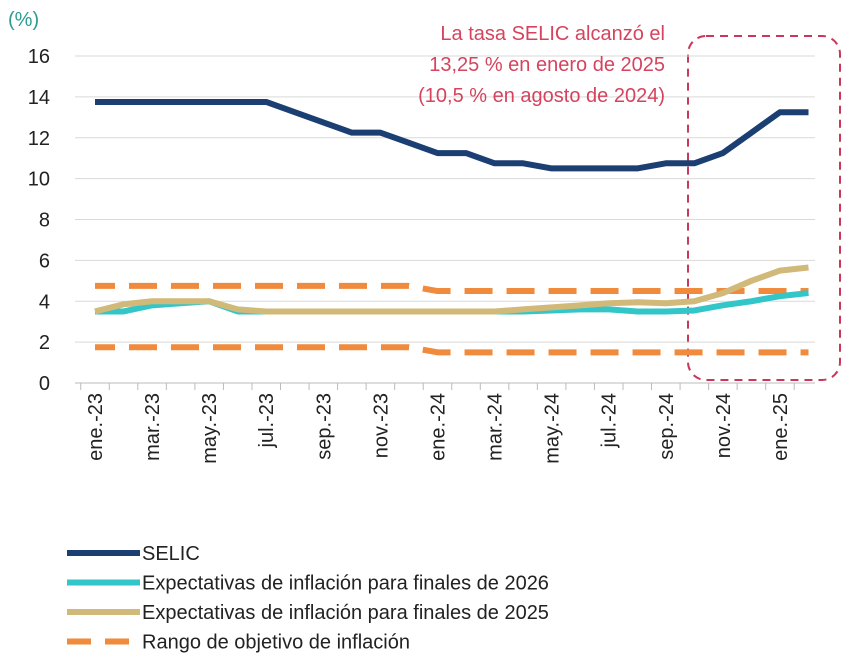  I want to click on y-tick-label: 0, so click(44, 384).